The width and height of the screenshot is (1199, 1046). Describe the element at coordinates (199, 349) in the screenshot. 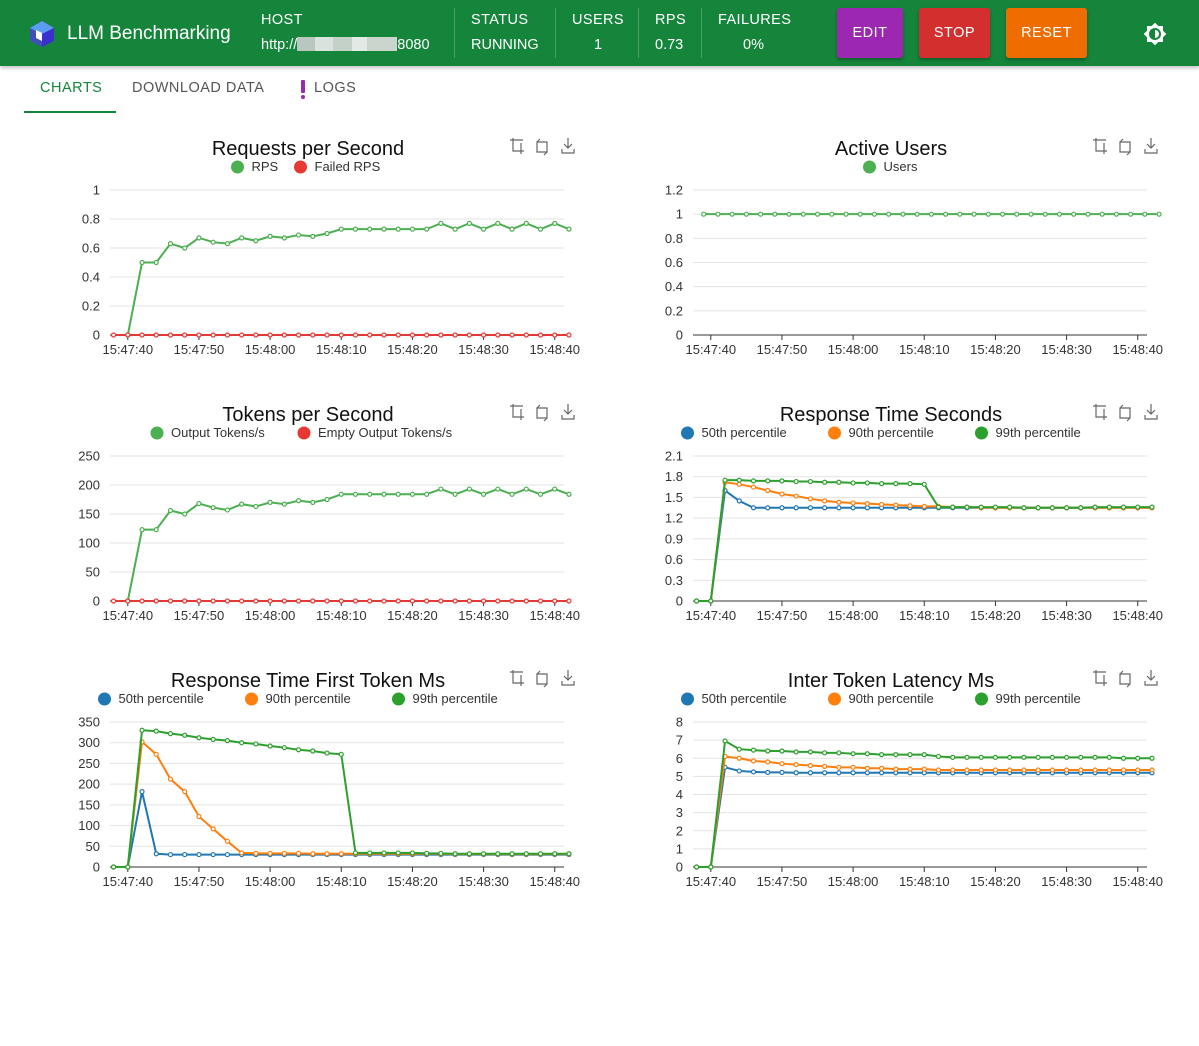

I see `x-tick-label: 15:47:50` at that location.